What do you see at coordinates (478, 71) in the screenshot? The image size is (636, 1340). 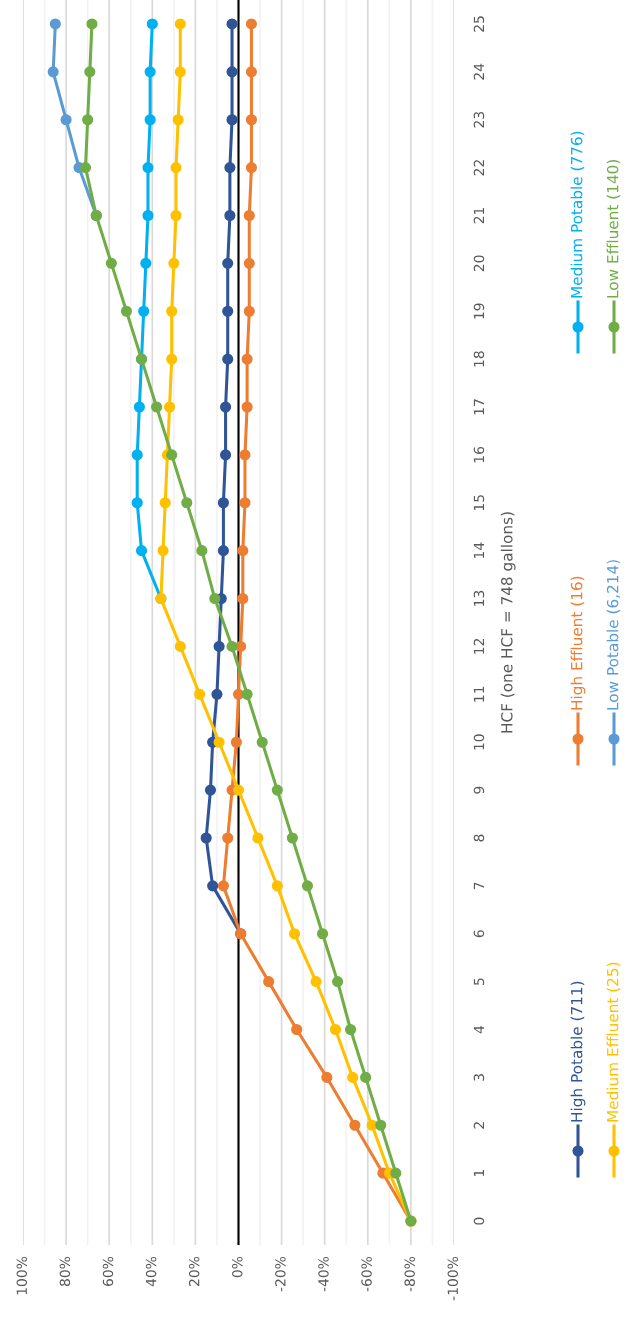 I see `y-tick-label: 24` at bounding box center [478, 71].